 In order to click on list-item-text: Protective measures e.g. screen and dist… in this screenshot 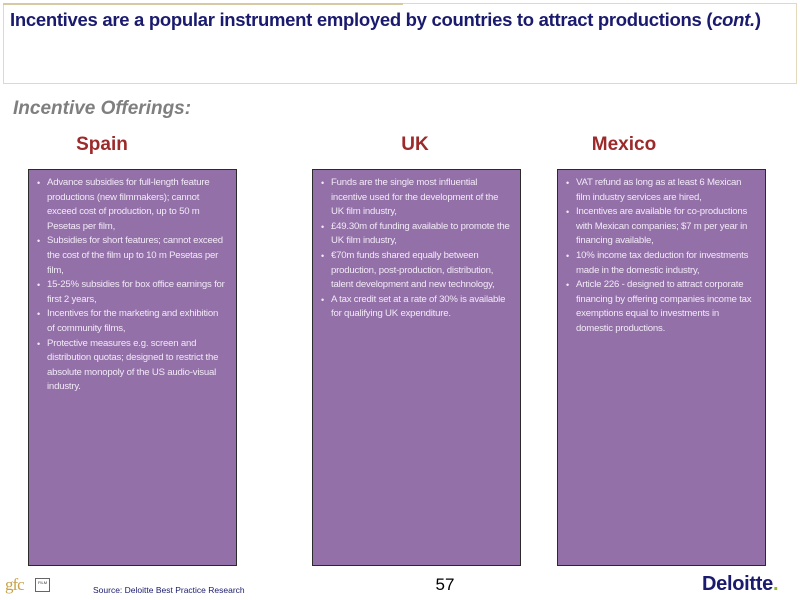, I will do `click(133, 365)`.